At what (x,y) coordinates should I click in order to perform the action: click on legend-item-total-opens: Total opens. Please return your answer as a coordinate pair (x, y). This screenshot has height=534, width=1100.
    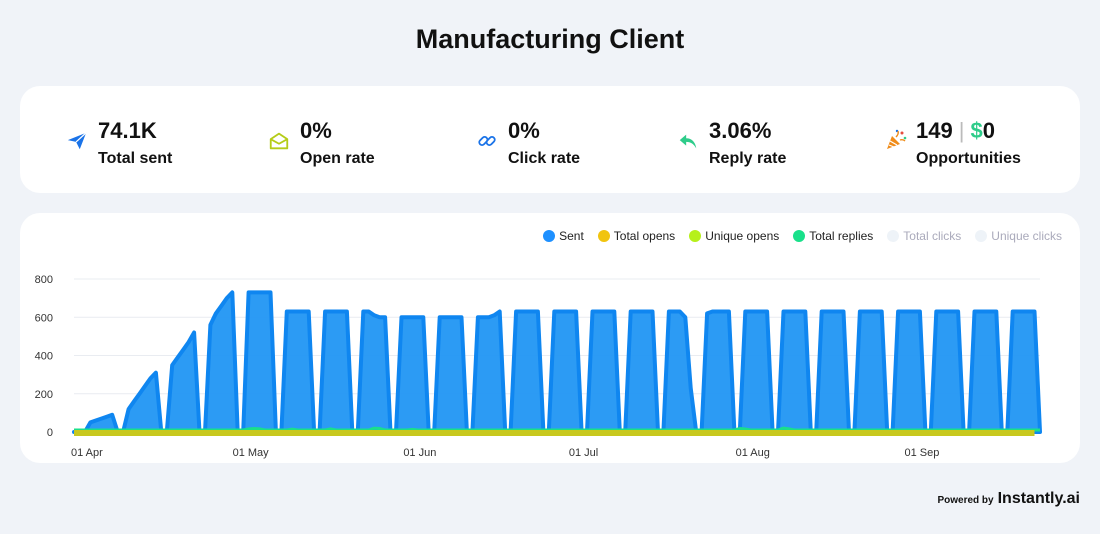
    Looking at the image, I should click on (636, 236).